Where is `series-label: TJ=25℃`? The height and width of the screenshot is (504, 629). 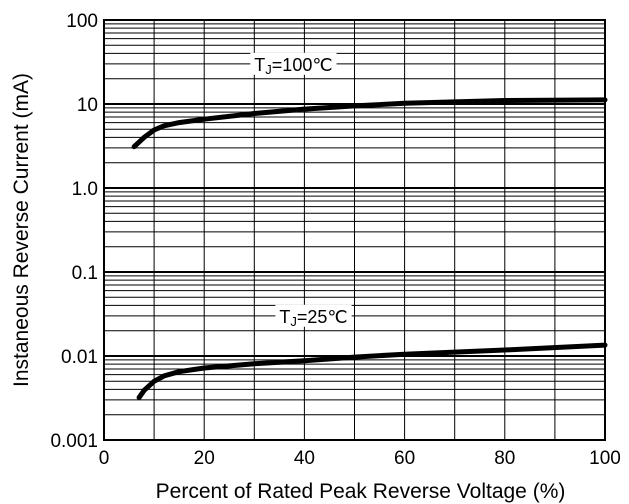 series-label: TJ=25℃ is located at coordinates (313, 318).